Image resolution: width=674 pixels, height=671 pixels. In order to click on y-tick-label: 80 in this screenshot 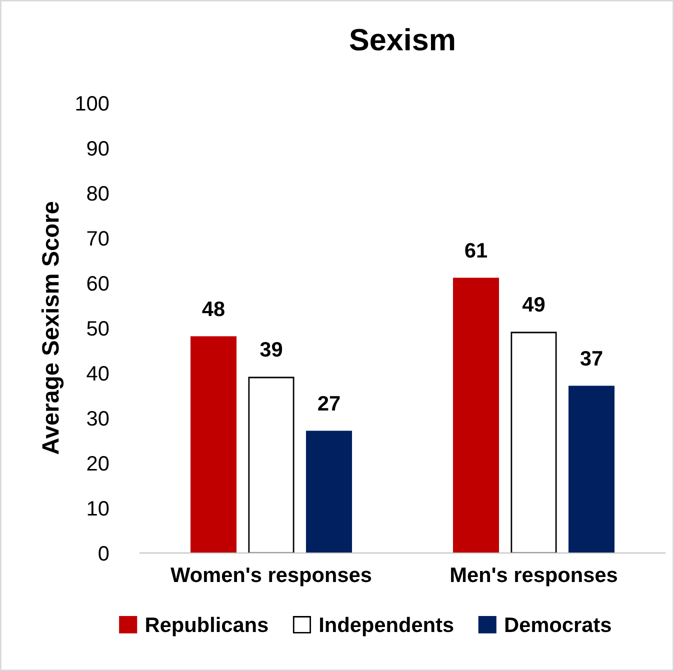, I will do `click(98, 193)`.